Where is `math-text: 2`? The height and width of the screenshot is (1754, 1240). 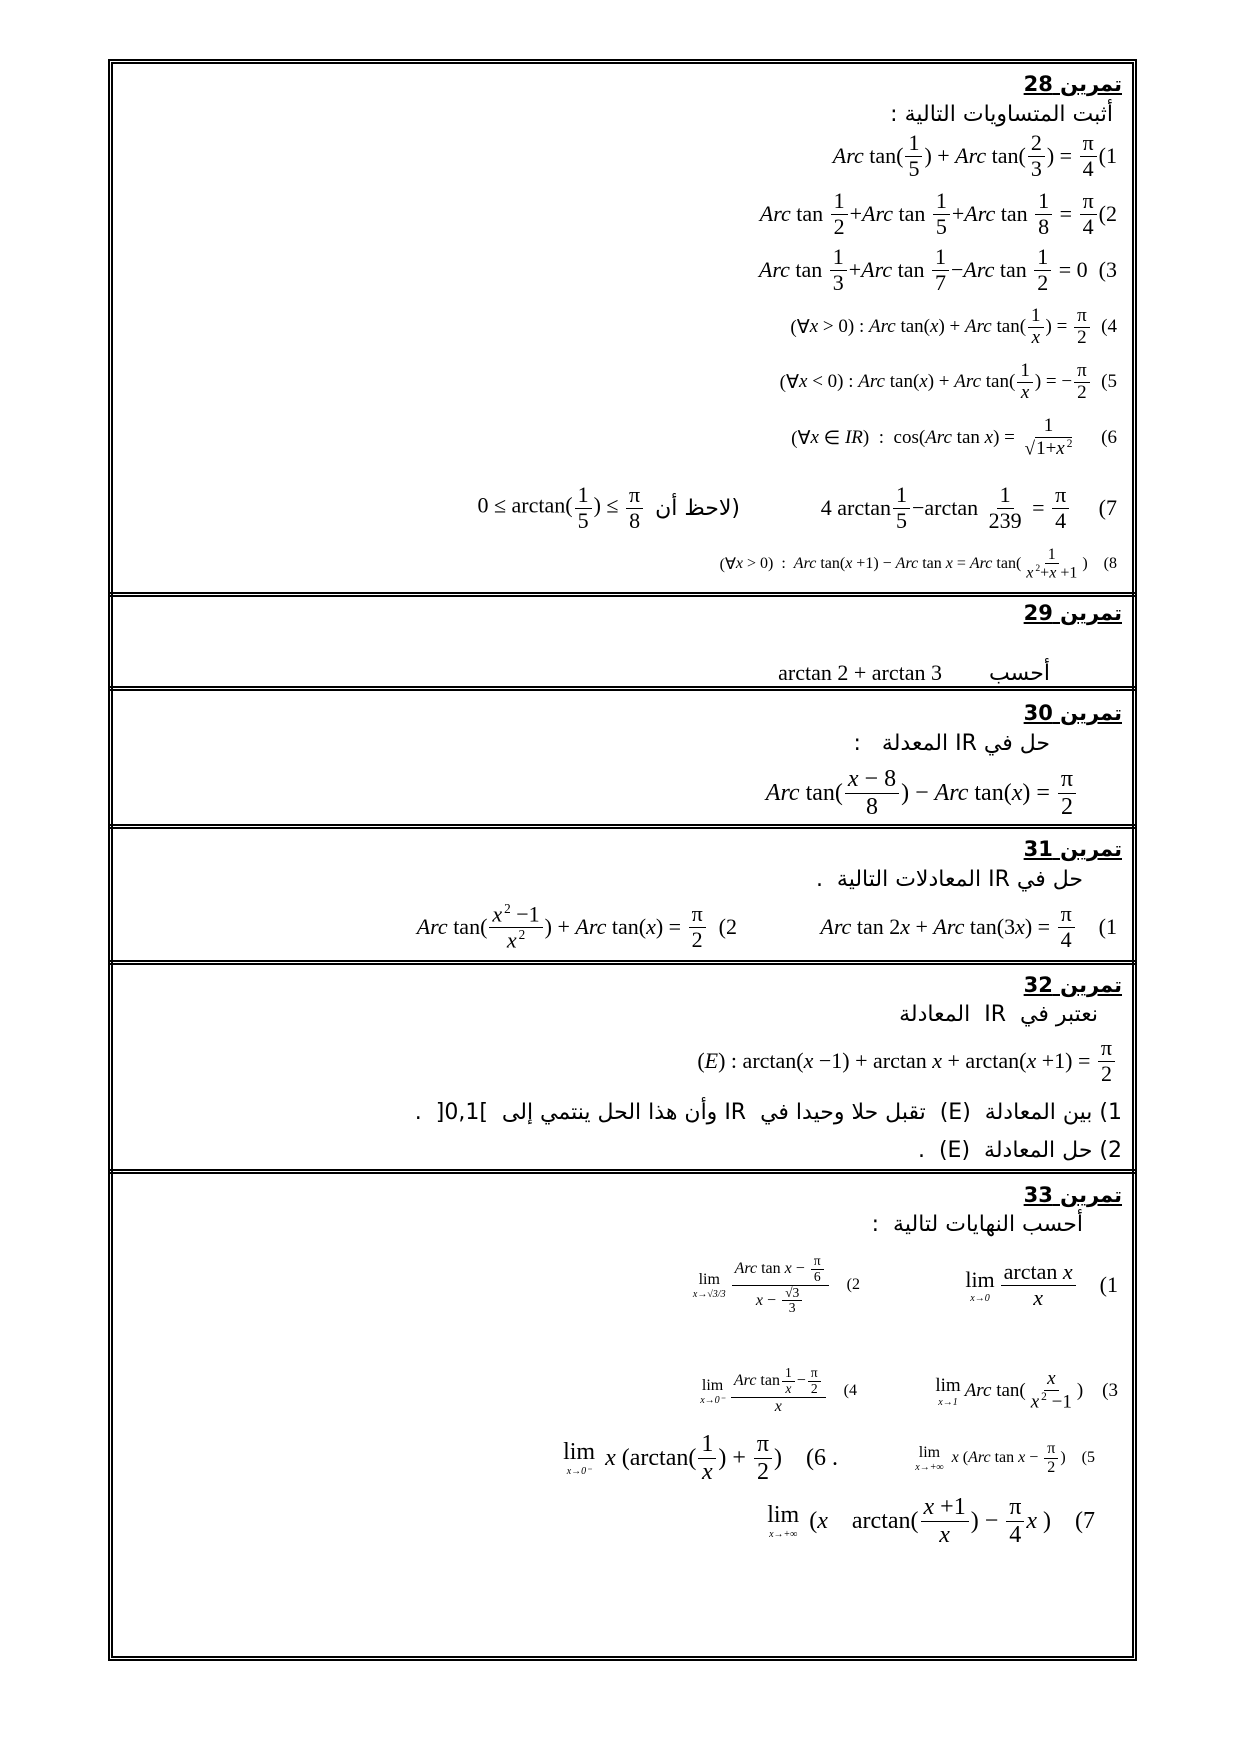
math-text: 2 is located at coordinates (1043, 282).